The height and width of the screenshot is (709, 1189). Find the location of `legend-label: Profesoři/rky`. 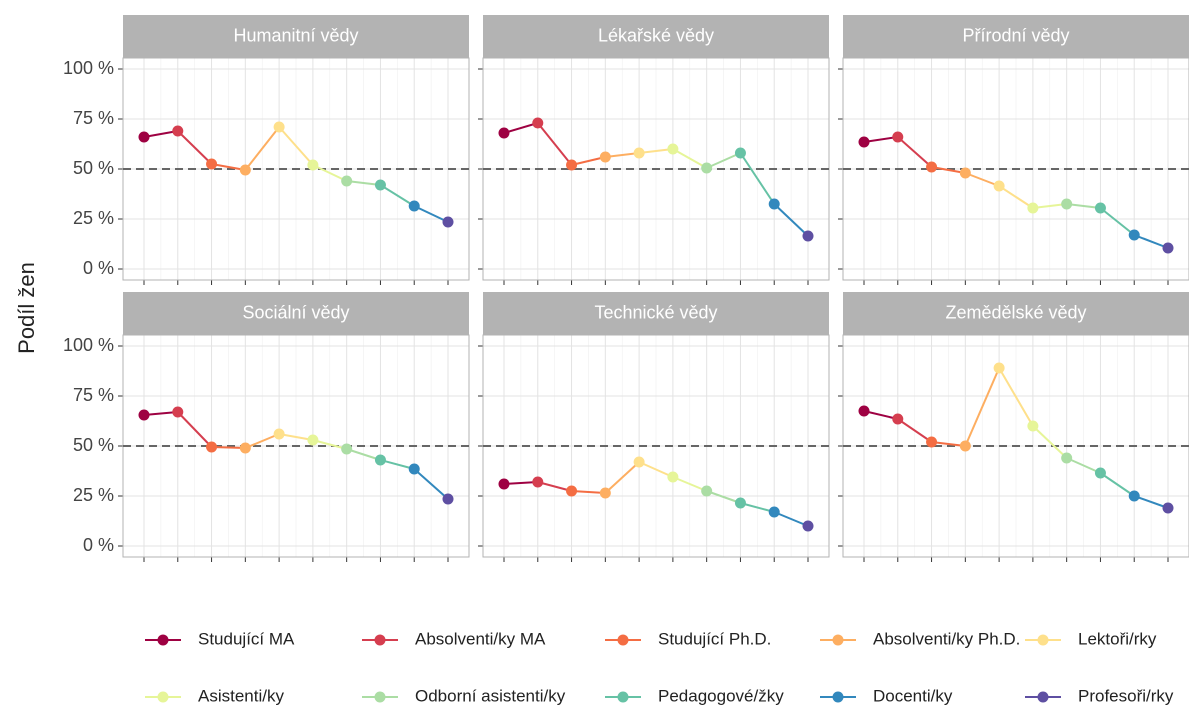

legend-label: Profesoři/rky is located at coordinates (1126, 695).